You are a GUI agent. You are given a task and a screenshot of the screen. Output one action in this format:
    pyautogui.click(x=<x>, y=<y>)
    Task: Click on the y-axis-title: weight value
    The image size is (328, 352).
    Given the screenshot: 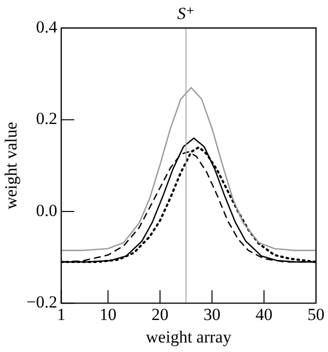 What is the action you would take?
    pyautogui.click(x=11, y=166)
    